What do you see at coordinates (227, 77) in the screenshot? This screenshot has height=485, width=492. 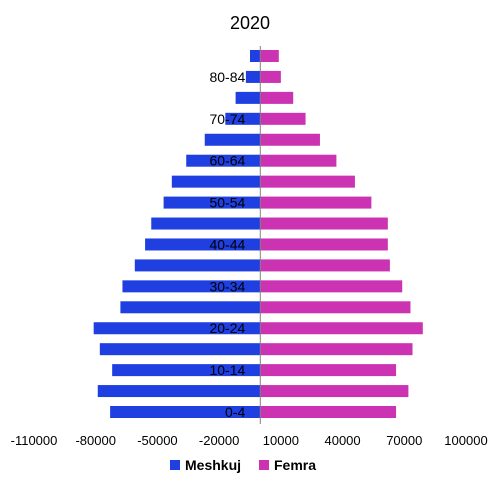 I see `category-label: 80-84` at bounding box center [227, 77].